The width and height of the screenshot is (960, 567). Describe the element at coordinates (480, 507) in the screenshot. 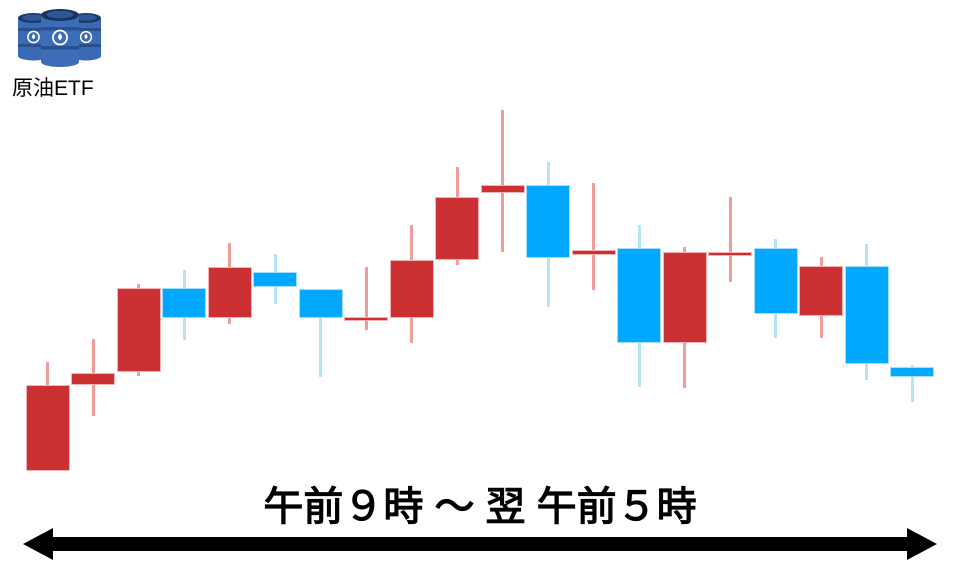

I see `time-range-label: 午前９時 ～ 翌 午前５時` at that location.